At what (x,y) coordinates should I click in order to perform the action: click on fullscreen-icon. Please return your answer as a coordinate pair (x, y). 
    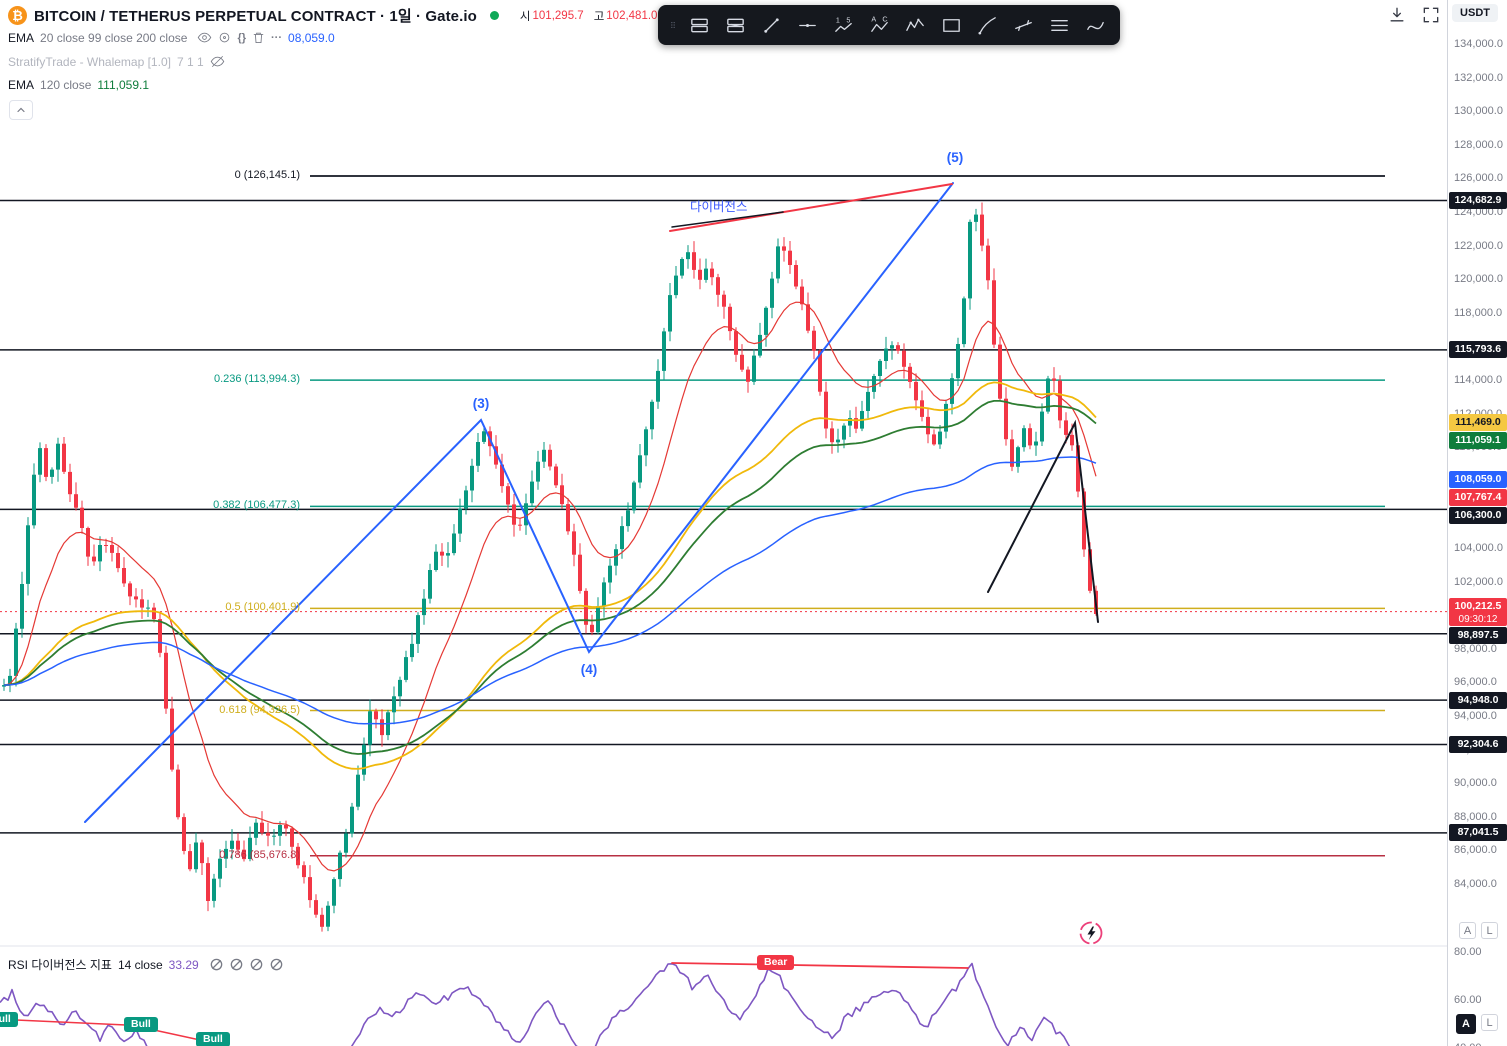
    Looking at the image, I should click on (1431, 15).